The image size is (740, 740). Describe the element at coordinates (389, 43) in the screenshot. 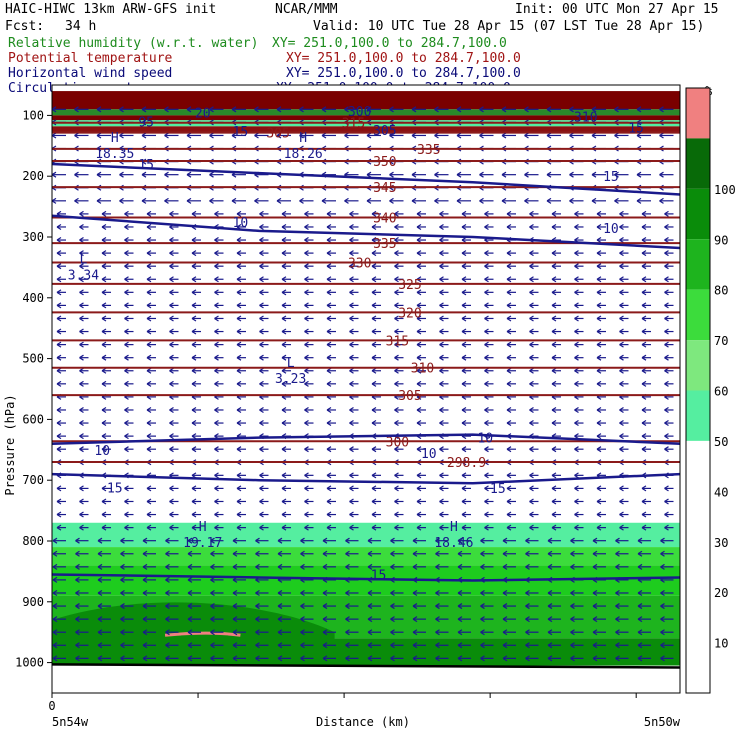

I see `field-xy-rh: XY= 251.0,100.0 to 284.7,100.0` at that location.